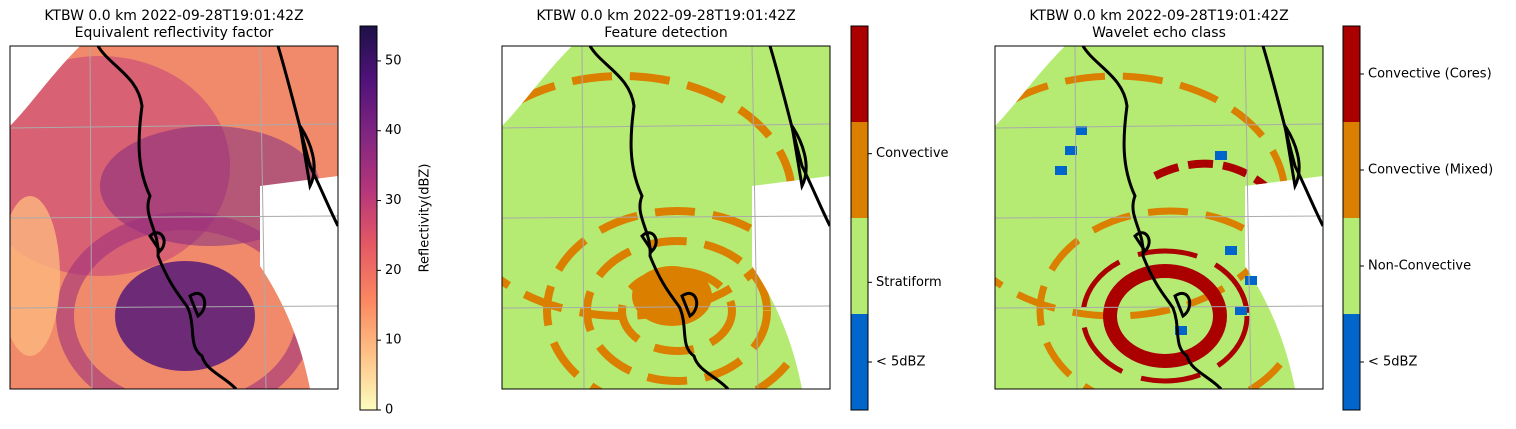 The image size is (1516, 429). Describe the element at coordinates (1430, 170) in the screenshot. I see `tick-label: Convective (Mixed)` at that location.